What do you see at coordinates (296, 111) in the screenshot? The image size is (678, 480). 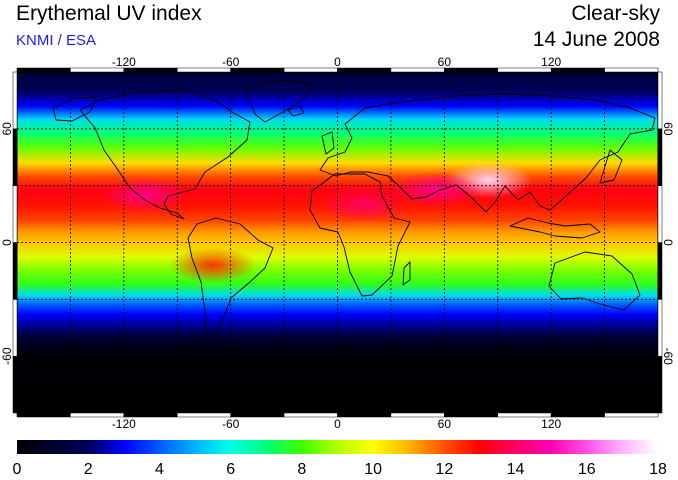 I see `iceland-coast` at bounding box center [296, 111].